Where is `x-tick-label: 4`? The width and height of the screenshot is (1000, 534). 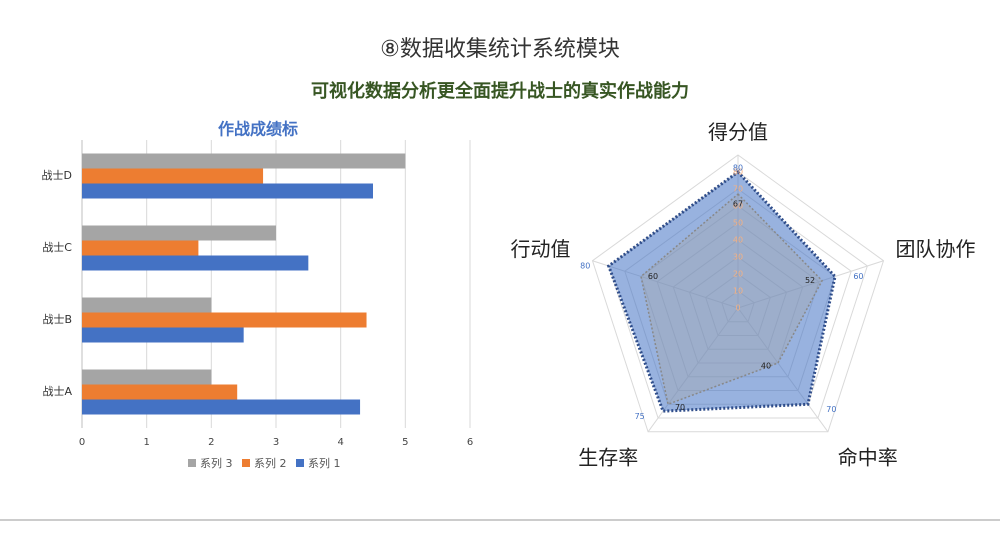 x-tick-label: 4 is located at coordinates (340, 442).